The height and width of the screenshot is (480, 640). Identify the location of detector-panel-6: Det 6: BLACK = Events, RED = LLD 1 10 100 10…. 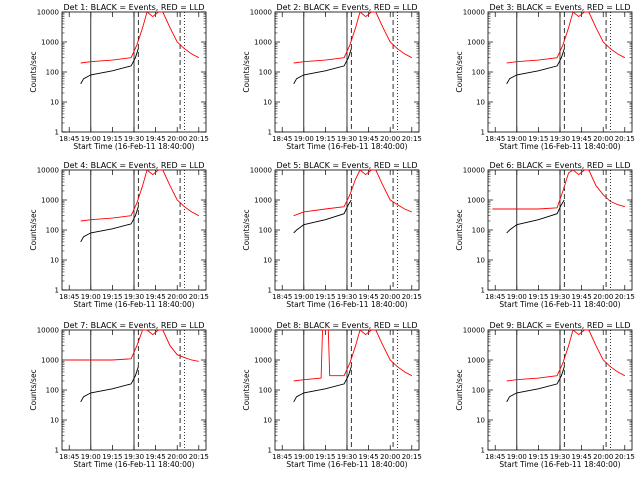
(545, 235).